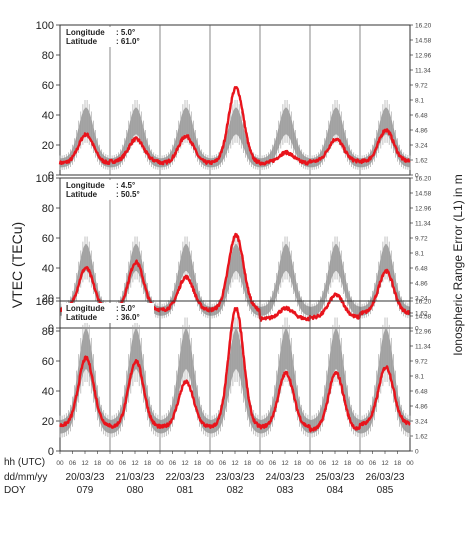  What do you see at coordinates (285, 477) in the screenshot?
I see `date-label: 24/03/23` at bounding box center [285, 477].